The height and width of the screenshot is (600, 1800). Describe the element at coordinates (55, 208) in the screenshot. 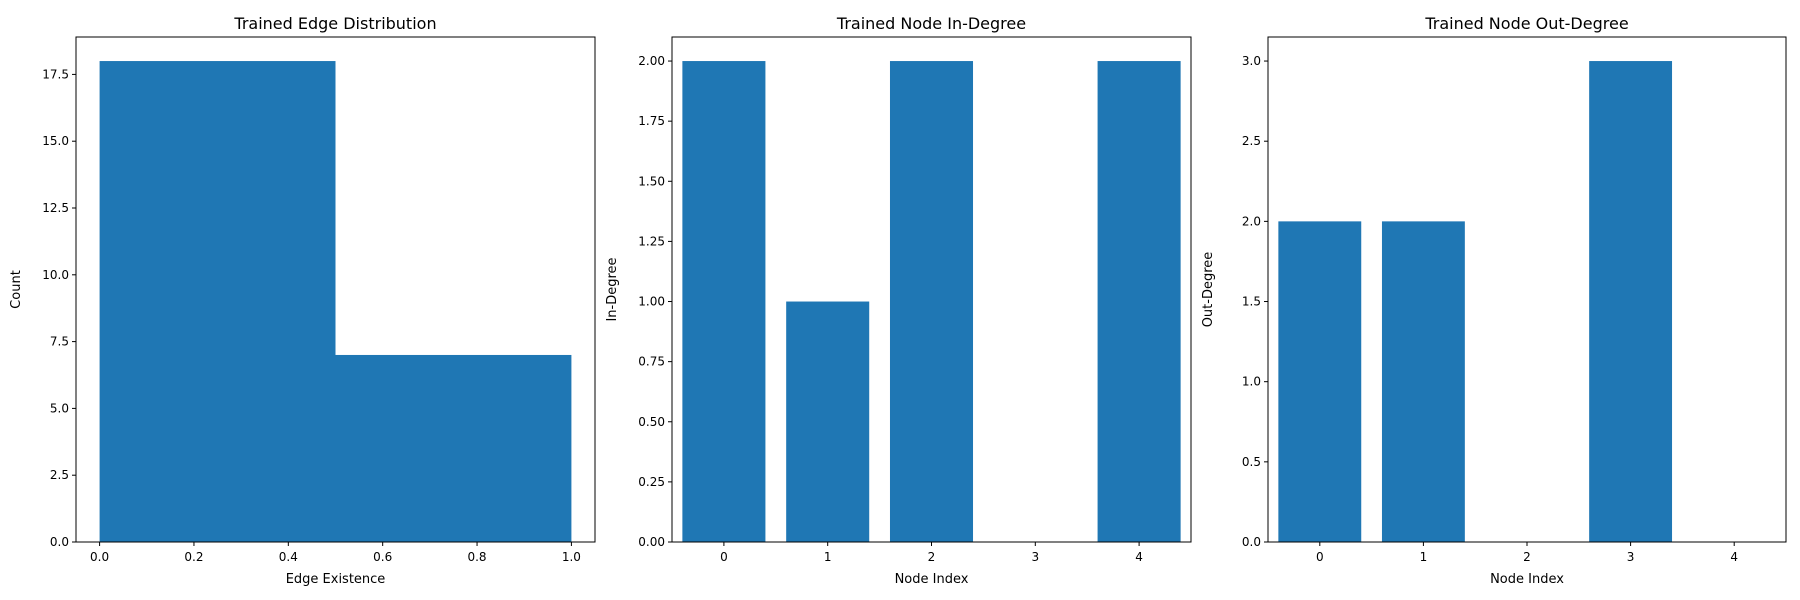

I see `y-tick-label: 12.5` at that location.